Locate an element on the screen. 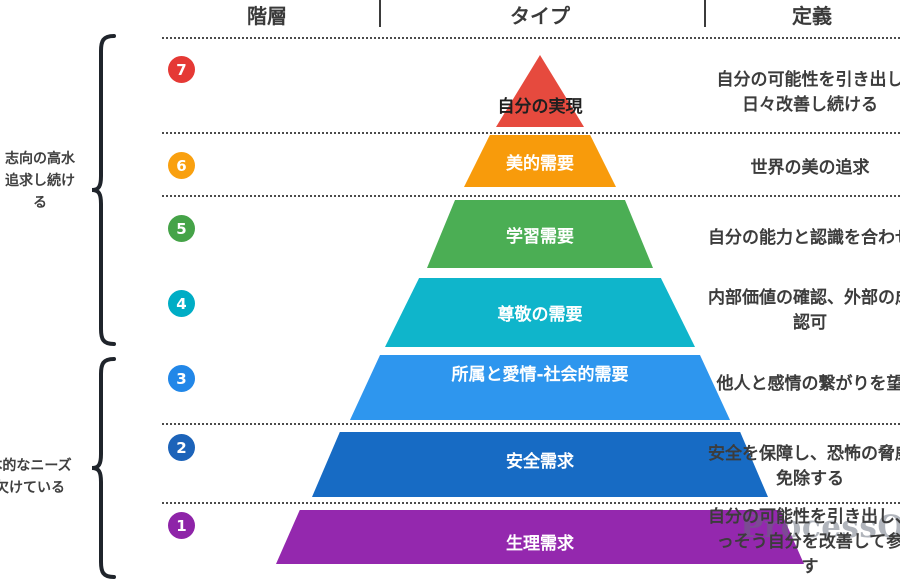 The width and height of the screenshot is (900, 580). growth-group-label: 志向の高水 追求し続け る is located at coordinates (55, 181).